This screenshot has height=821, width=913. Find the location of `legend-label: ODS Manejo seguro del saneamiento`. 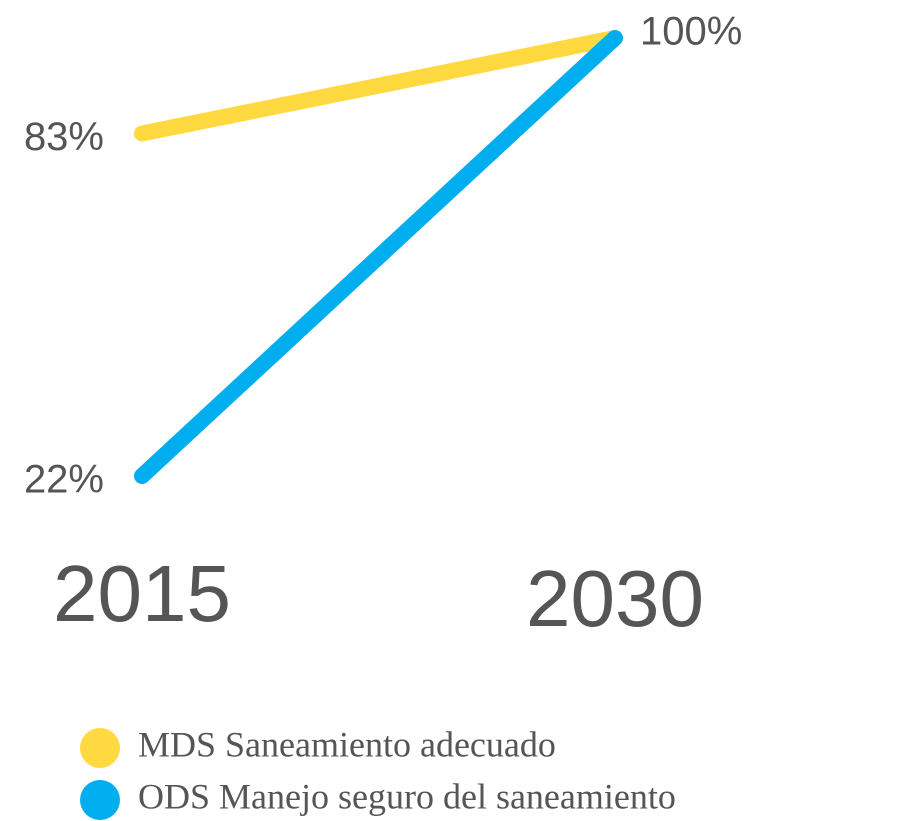

legend-label: ODS Manejo seguro del saneamiento is located at coordinates (407, 796).